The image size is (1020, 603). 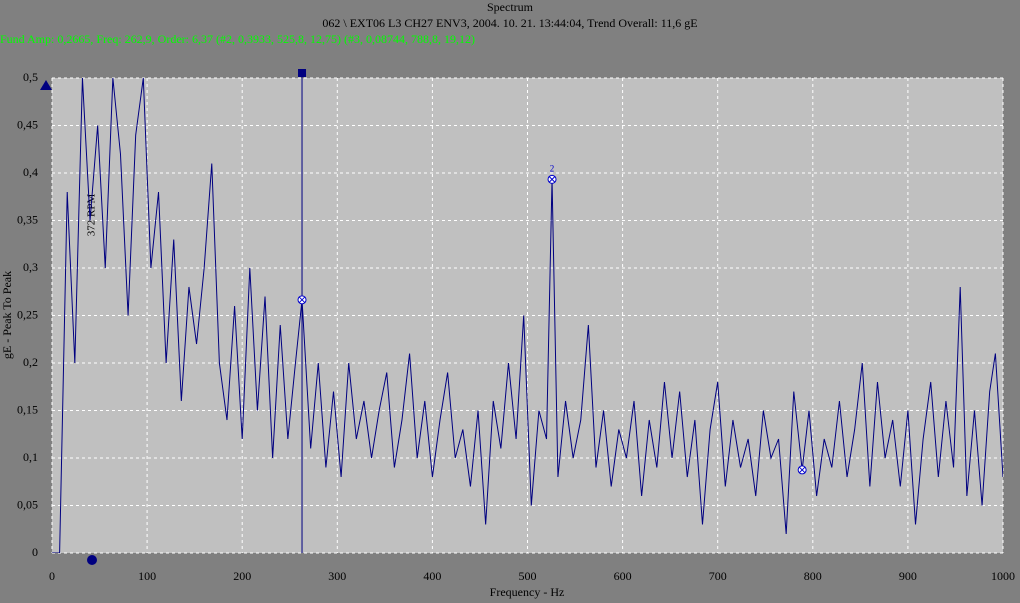 I want to click on x-tick-label: 0, so click(x=52, y=576).